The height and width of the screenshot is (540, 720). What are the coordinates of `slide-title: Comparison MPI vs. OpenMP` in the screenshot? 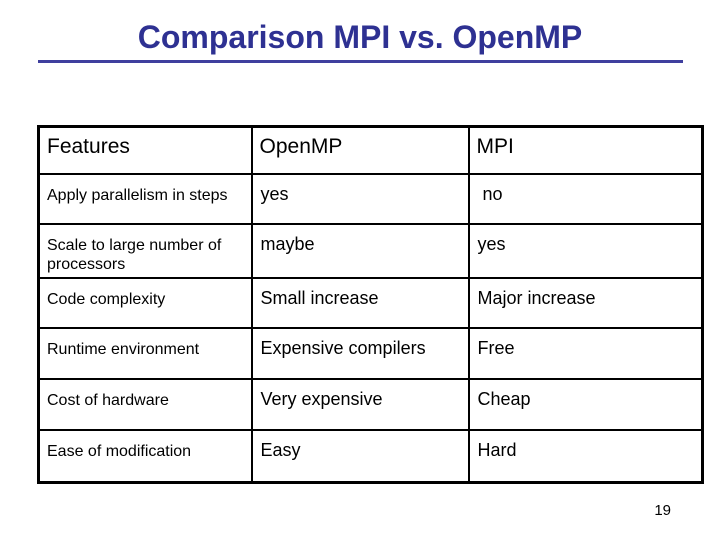 It's located at (360, 37).